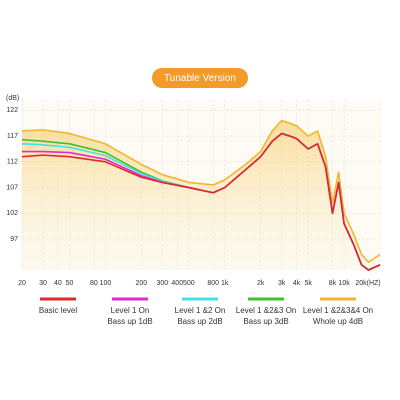  I want to click on x-tick-label: 1k, so click(225, 283).